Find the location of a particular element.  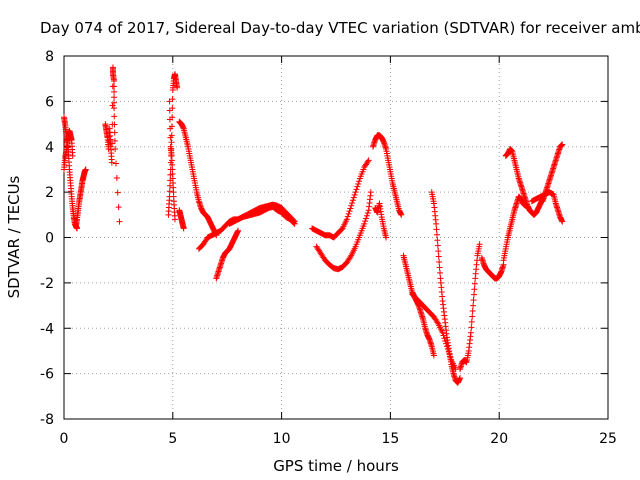

series-dip-7h is located at coordinates (227, 254).